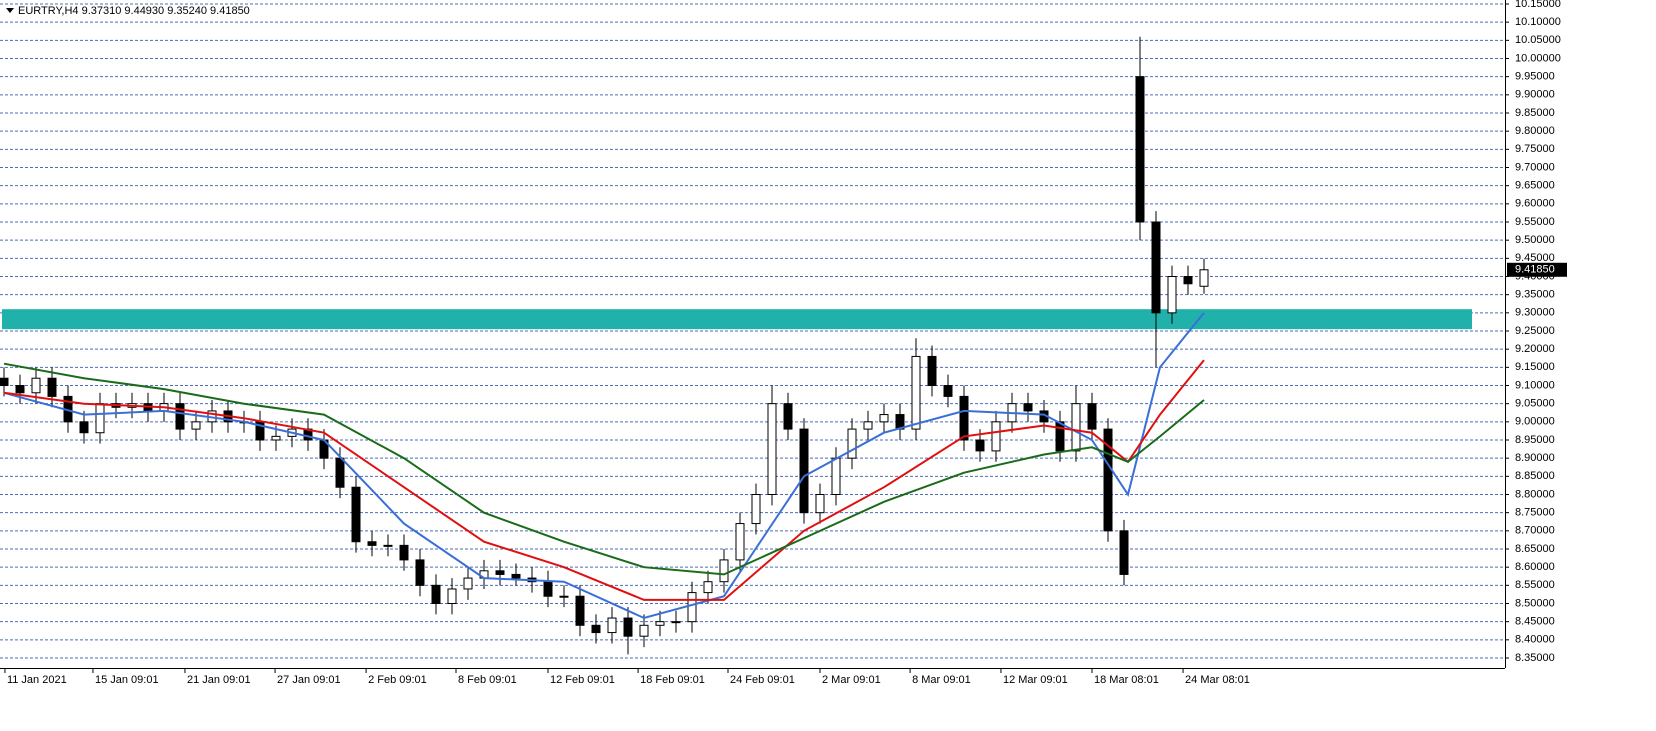 Image resolution: width=1656 pixels, height=731 pixels. I want to click on zone, so click(737, 319).